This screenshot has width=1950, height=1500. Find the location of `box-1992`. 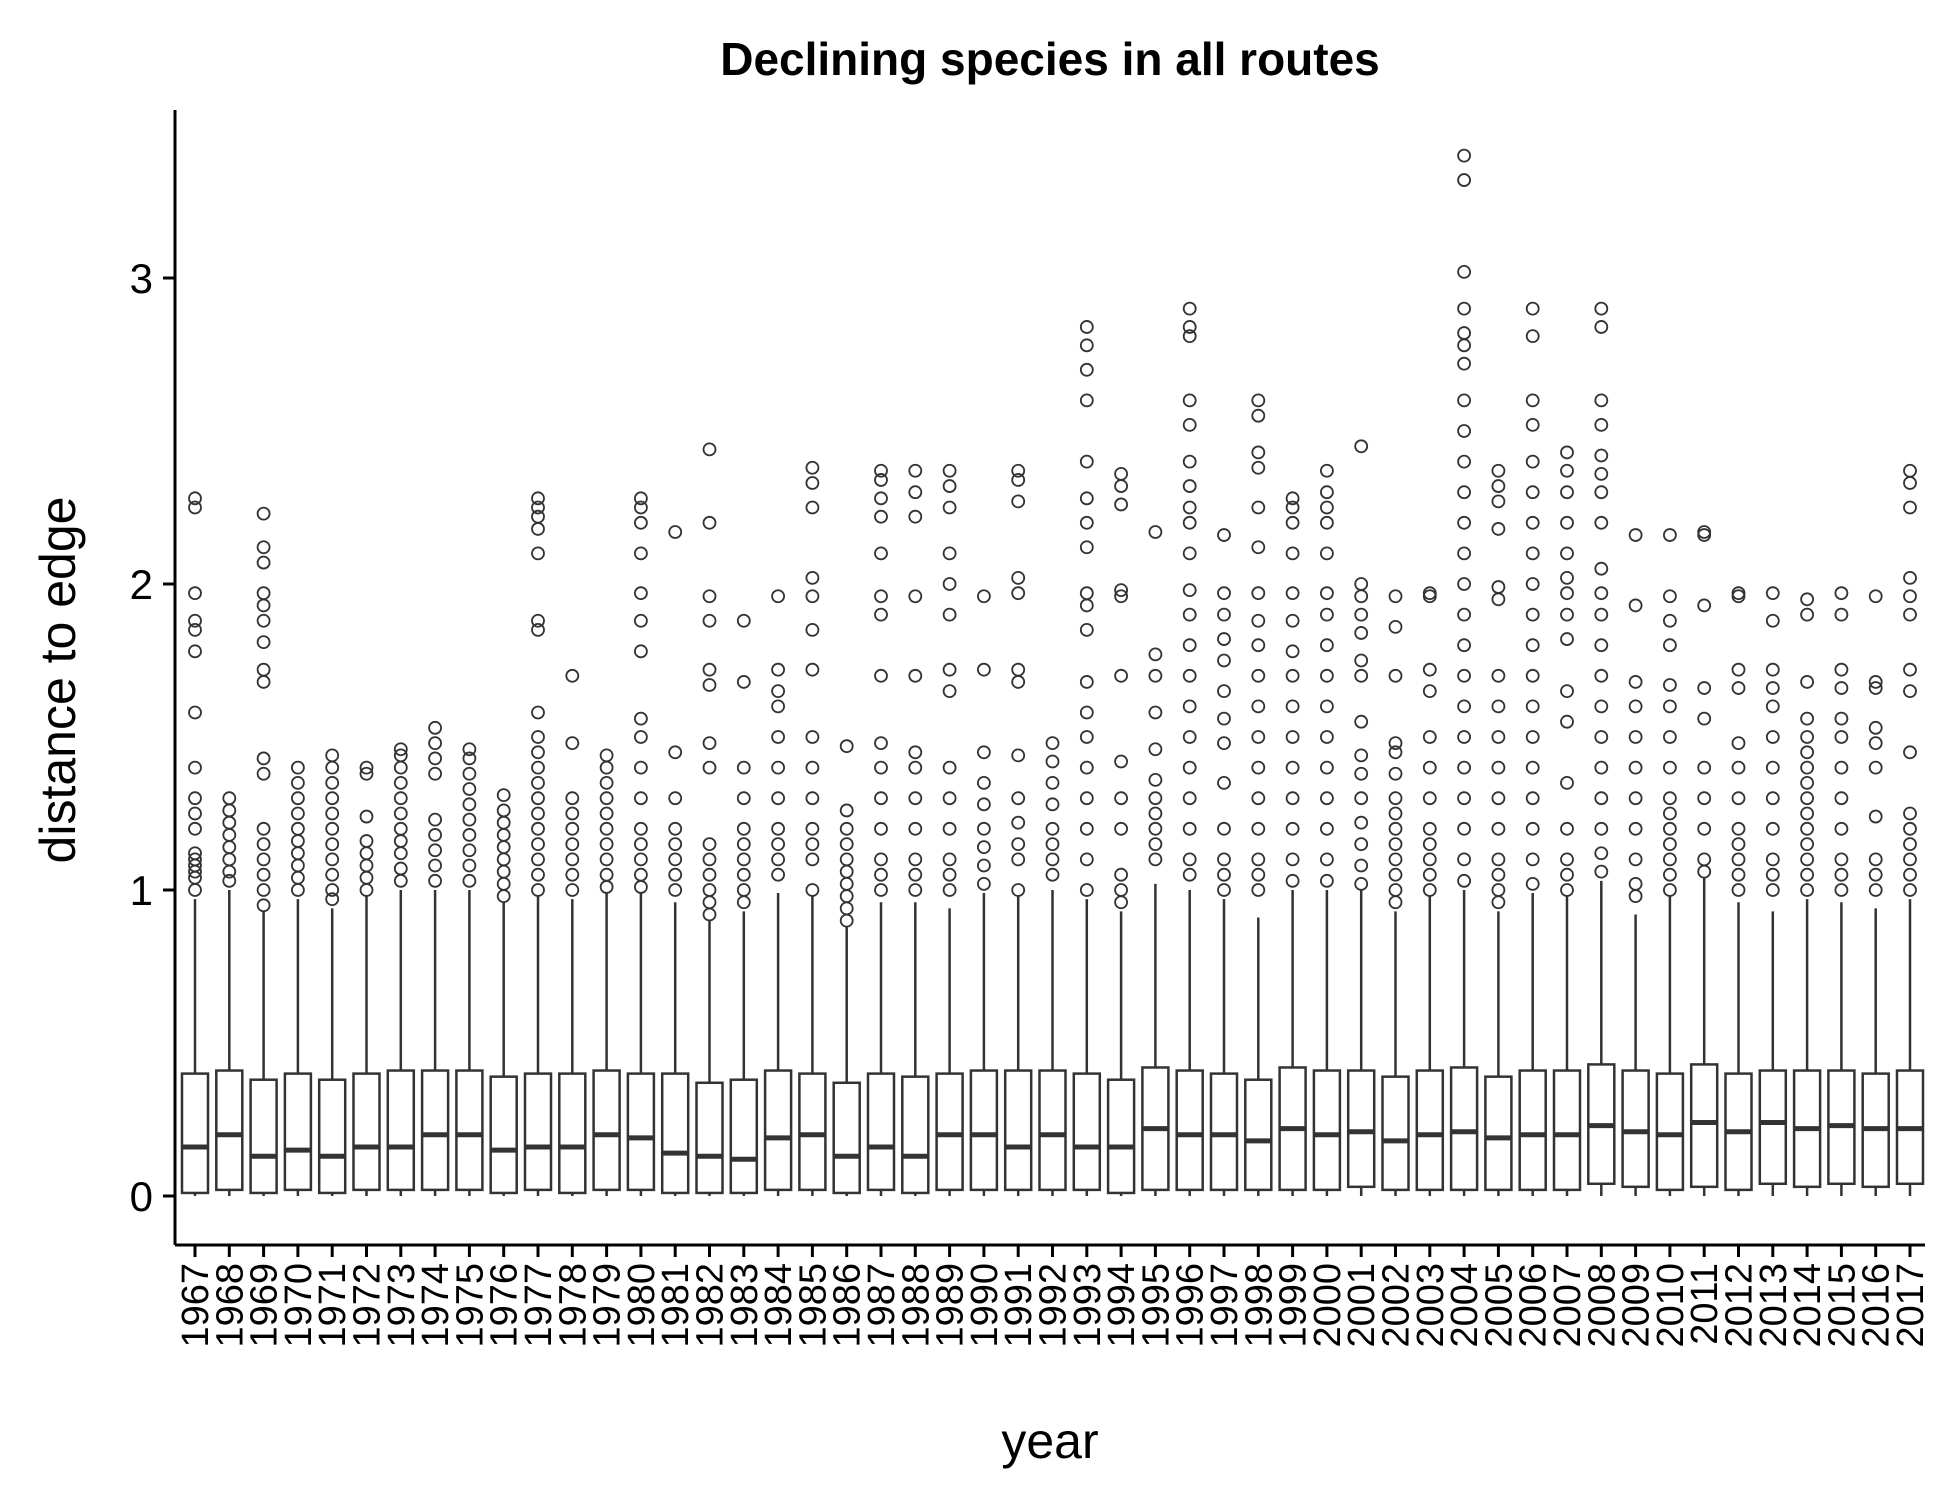

box-1992 is located at coordinates (1052, 966).